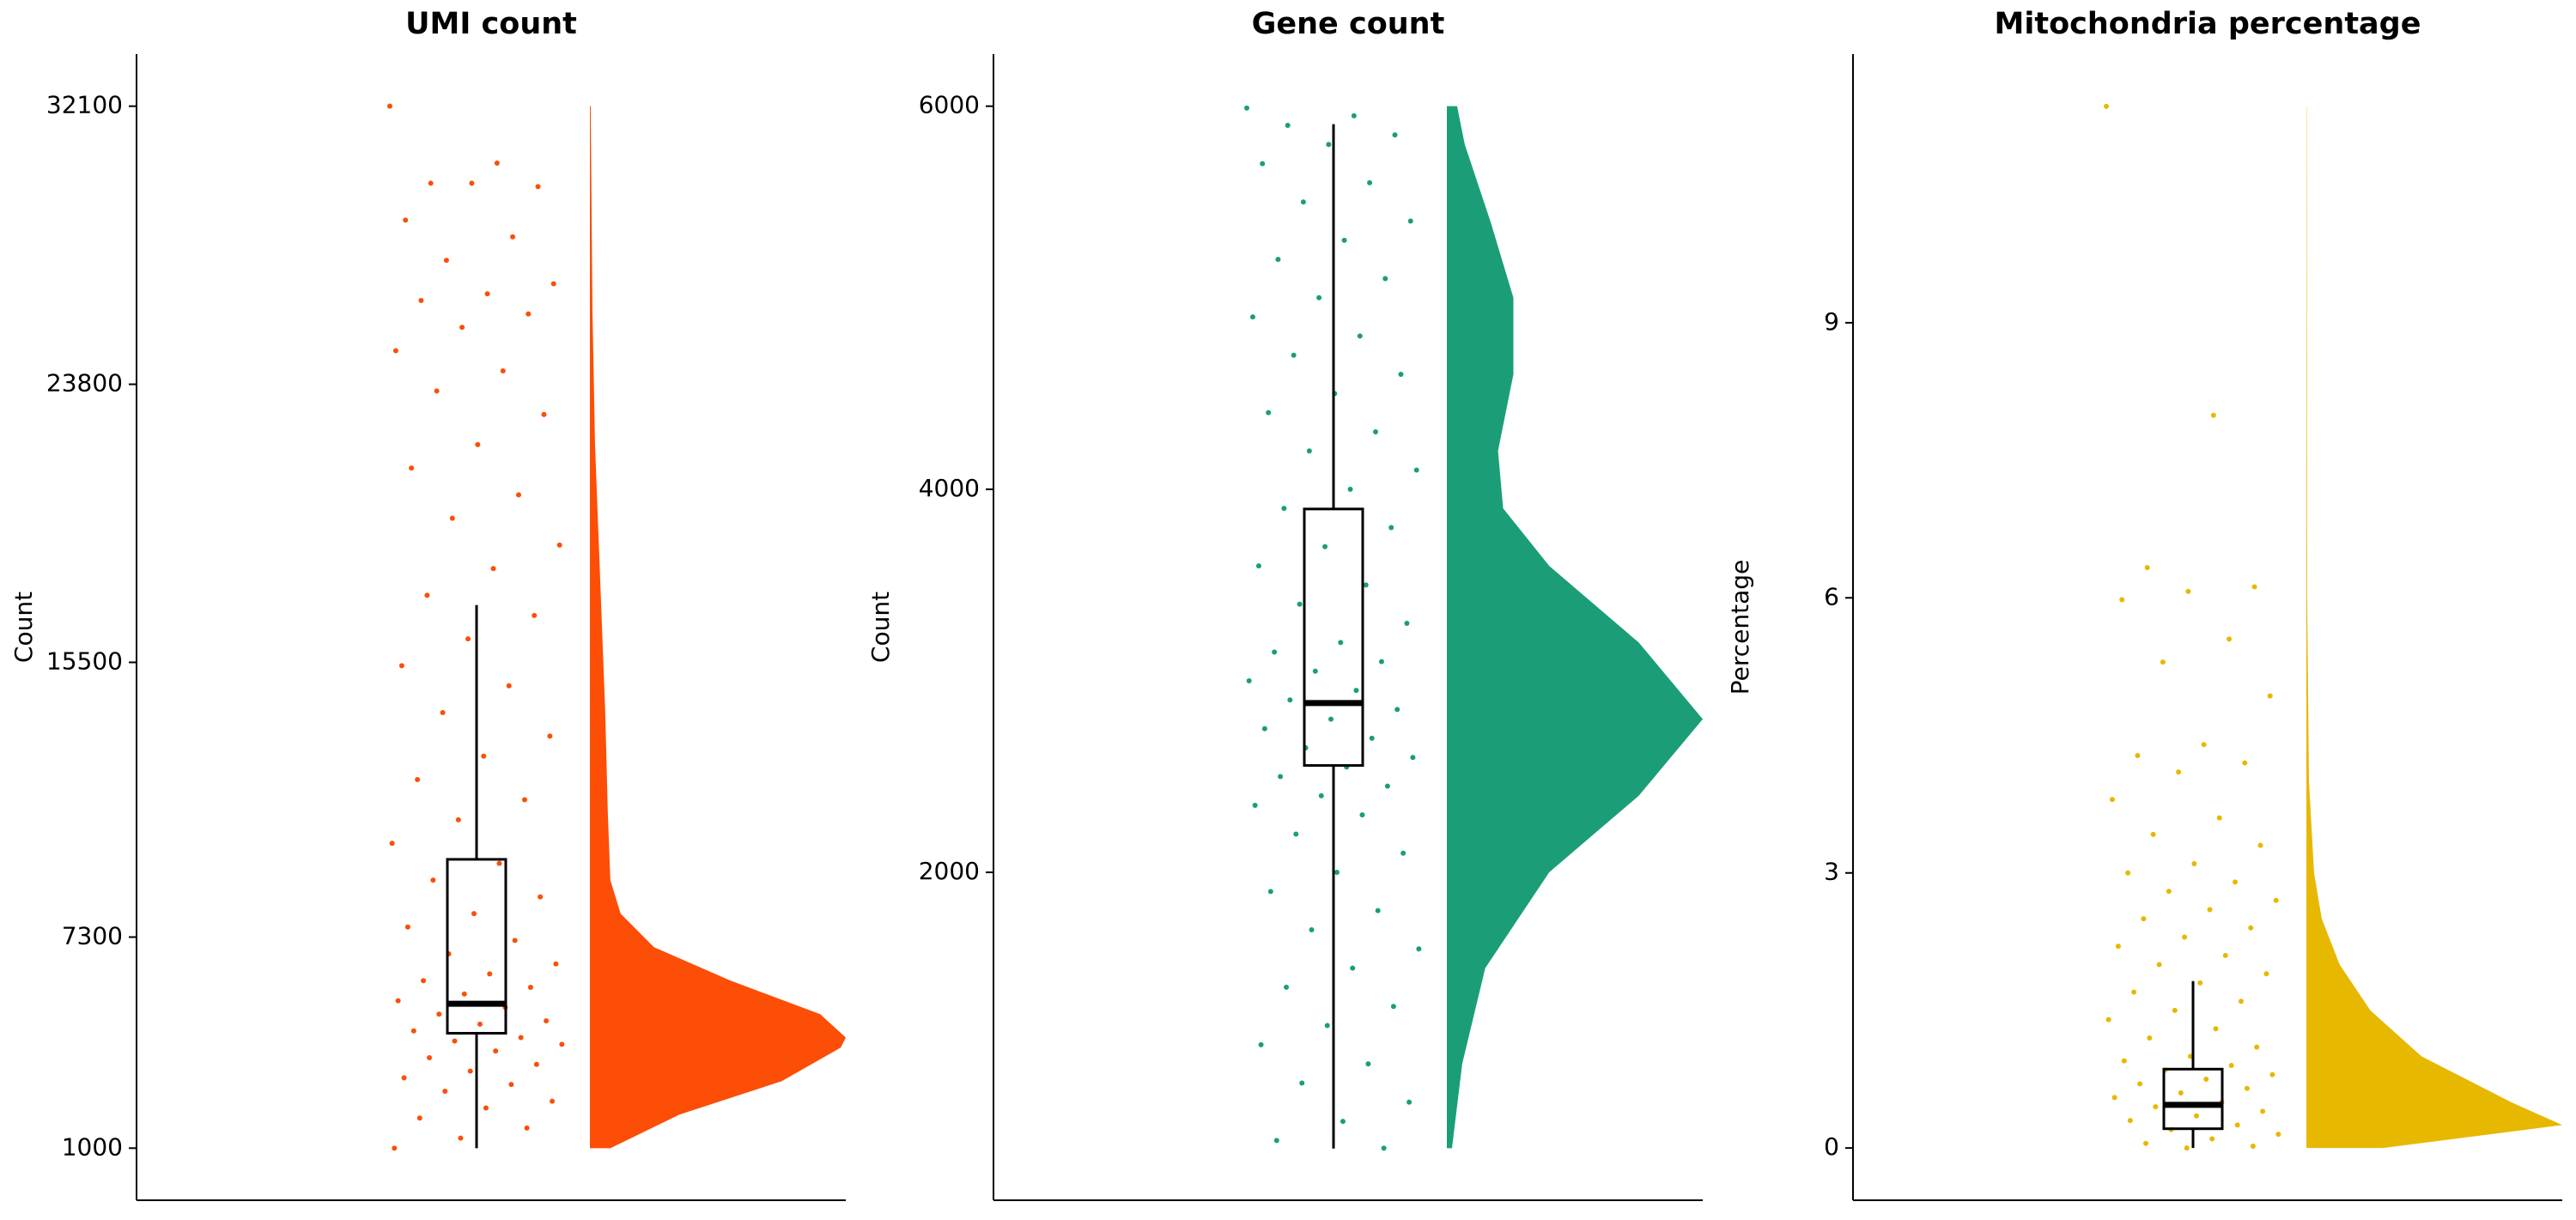 The image size is (2576, 1220). Describe the element at coordinates (1349, 24) in the screenshot. I see `chart-title: Gene count` at that location.